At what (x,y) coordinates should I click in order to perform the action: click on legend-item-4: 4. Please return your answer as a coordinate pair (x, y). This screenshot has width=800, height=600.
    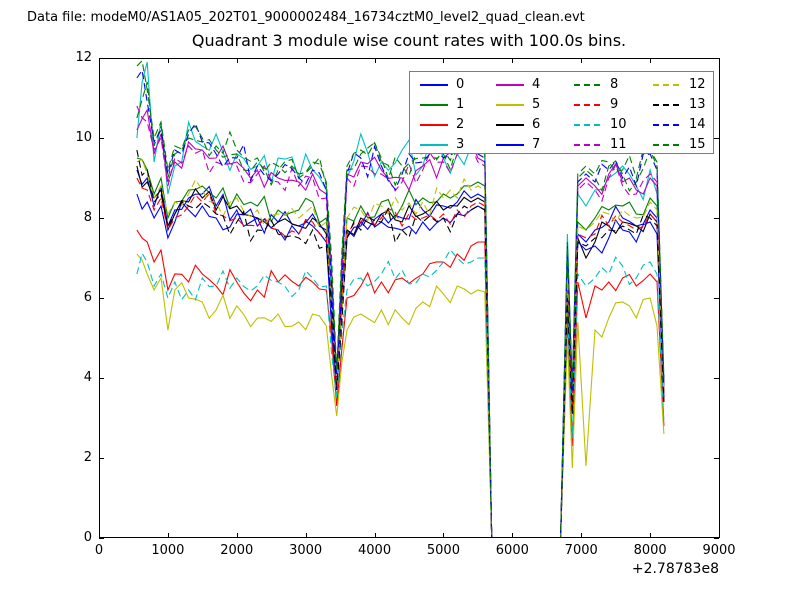
    Looking at the image, I should click on (532, 82).